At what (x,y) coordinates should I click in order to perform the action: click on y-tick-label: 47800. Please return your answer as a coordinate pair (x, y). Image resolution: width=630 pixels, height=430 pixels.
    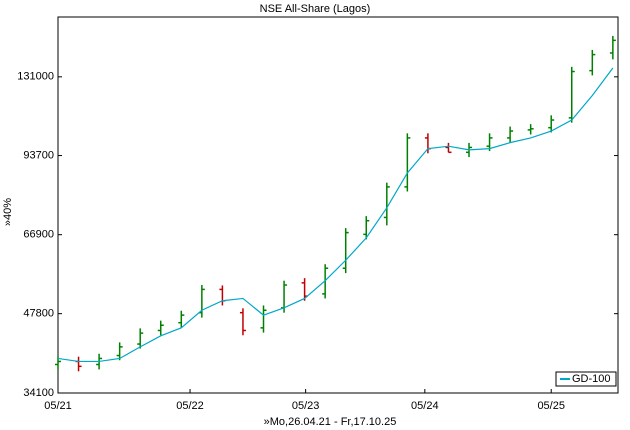
    Looking at the image, I should click on (38, 314).